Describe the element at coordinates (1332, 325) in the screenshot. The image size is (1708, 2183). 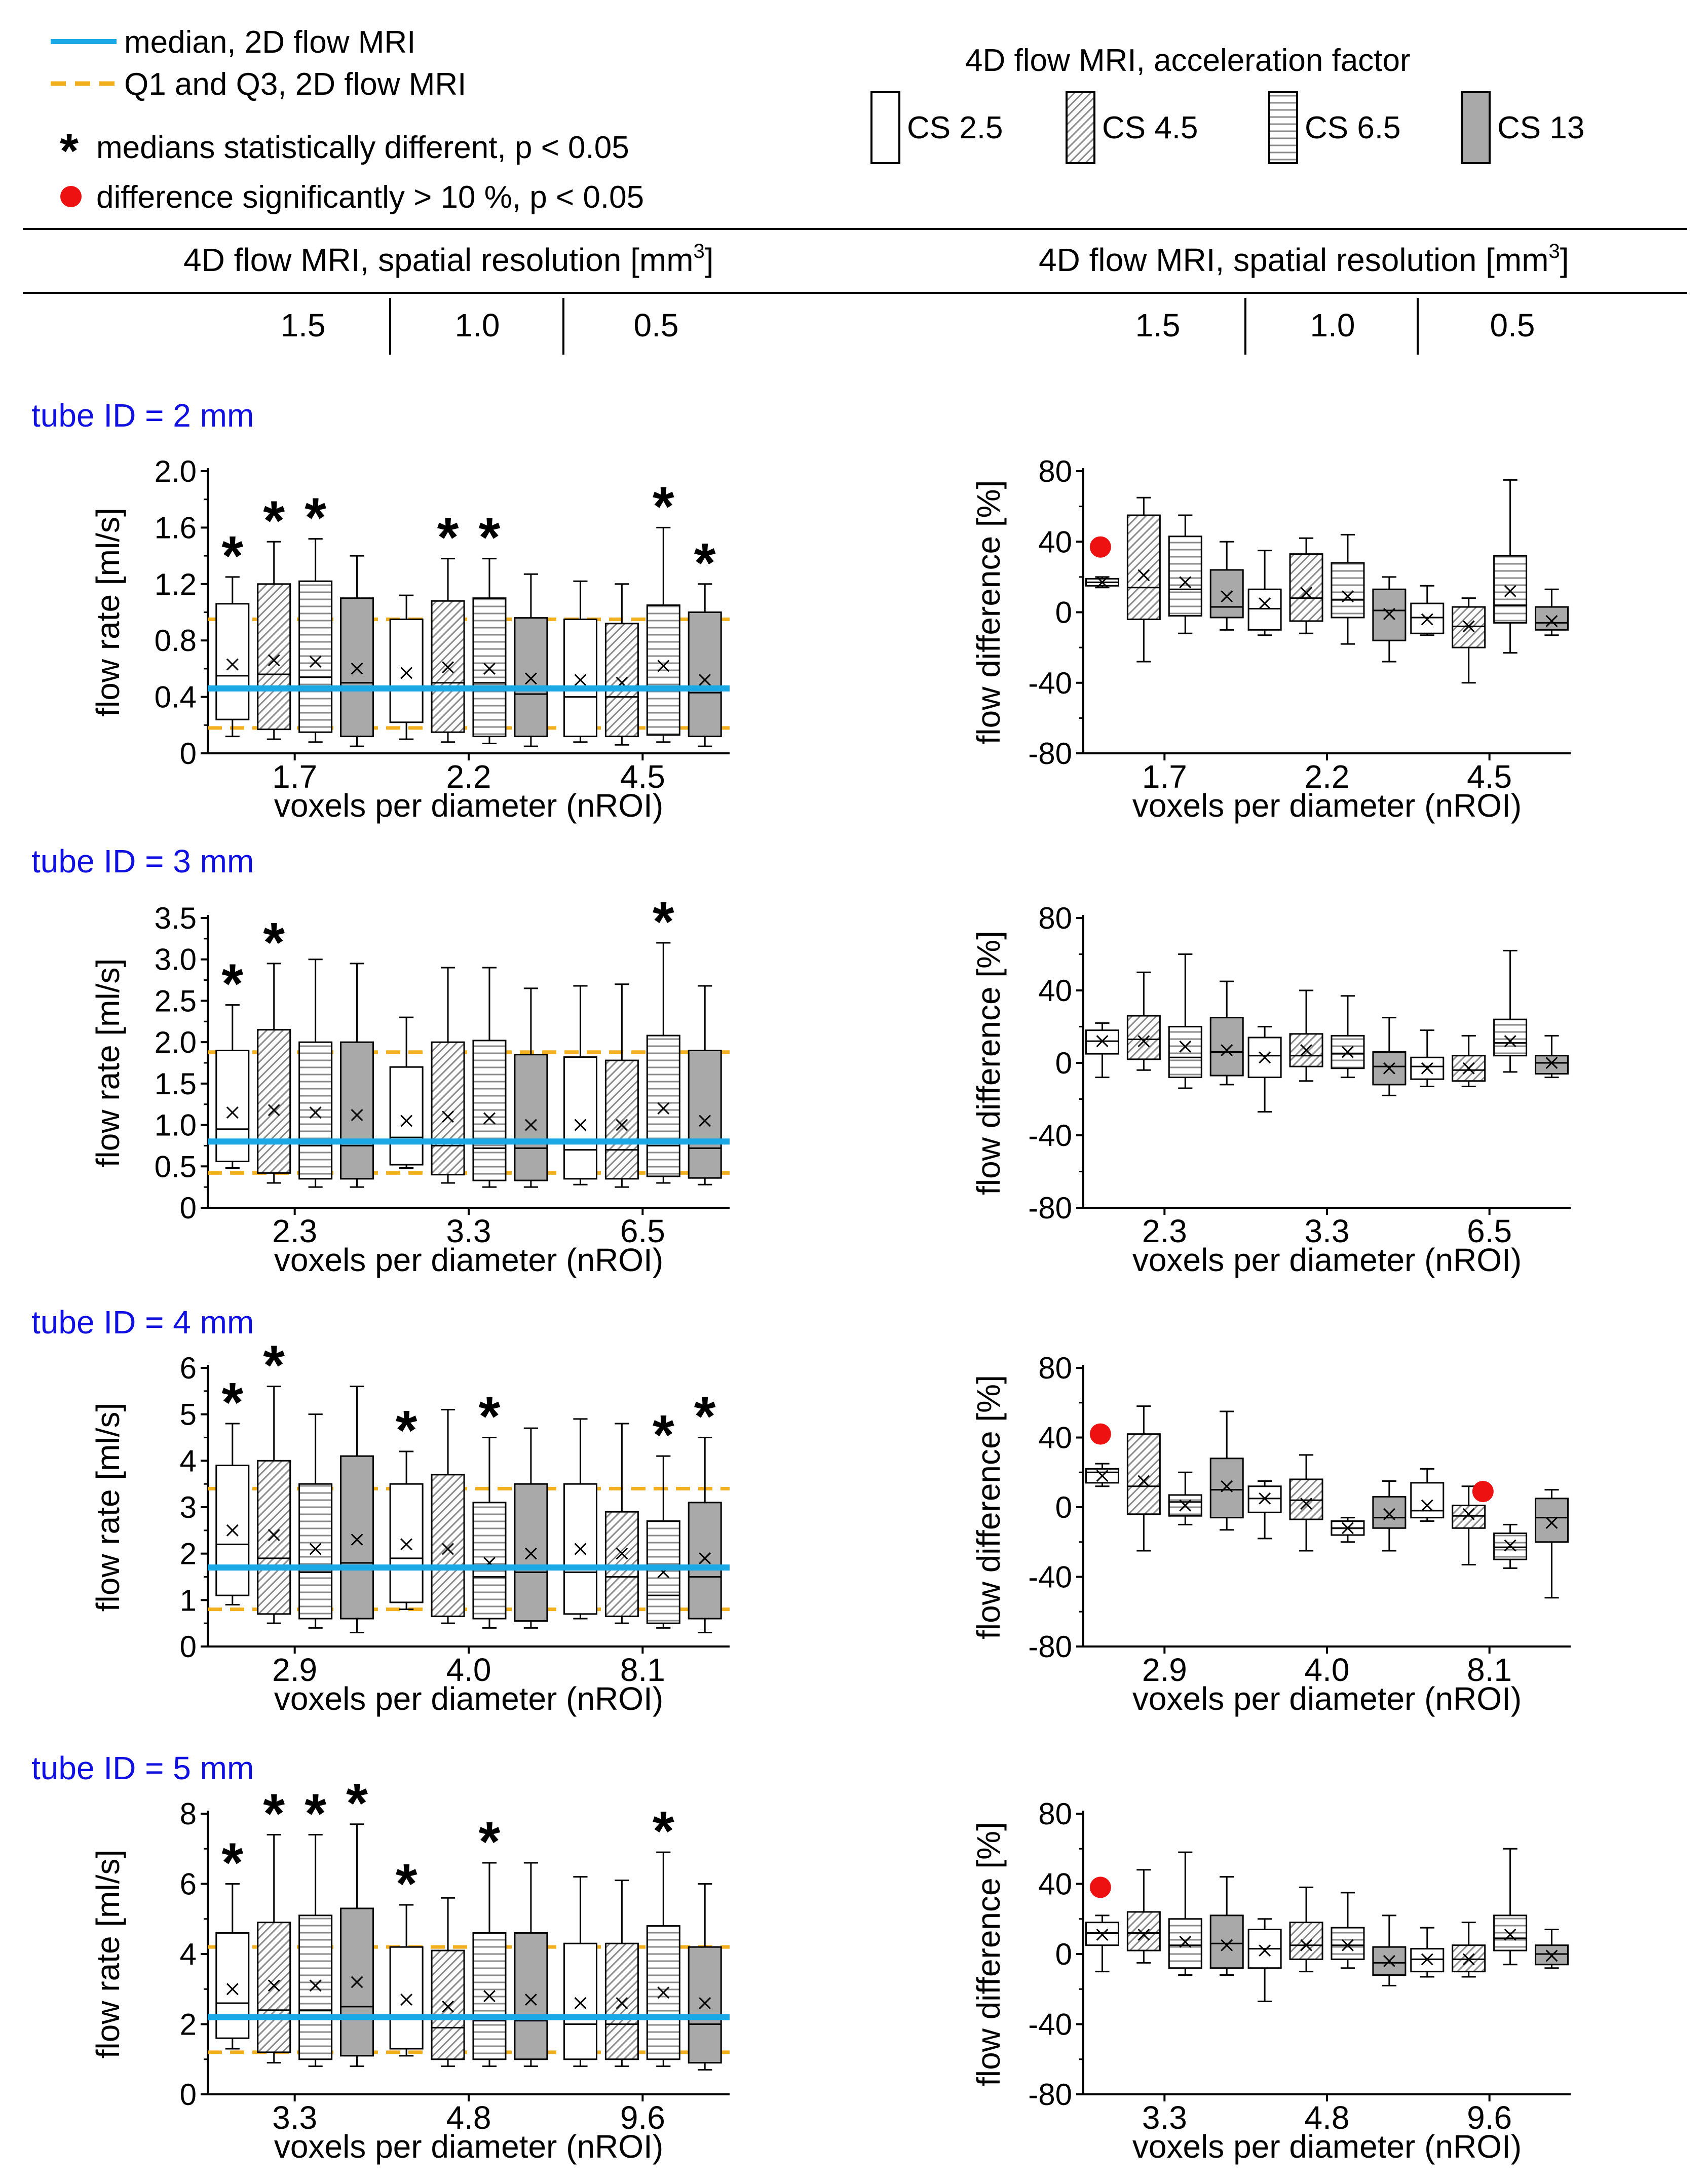
I see `header-right-res-2: 1.0` at that location.